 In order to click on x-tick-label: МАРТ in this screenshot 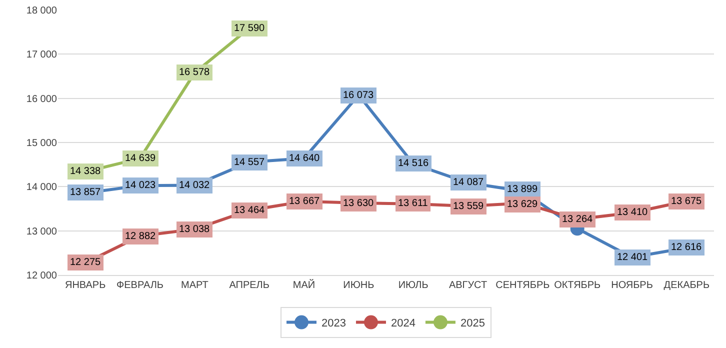, I will do `click(194, 285)`.